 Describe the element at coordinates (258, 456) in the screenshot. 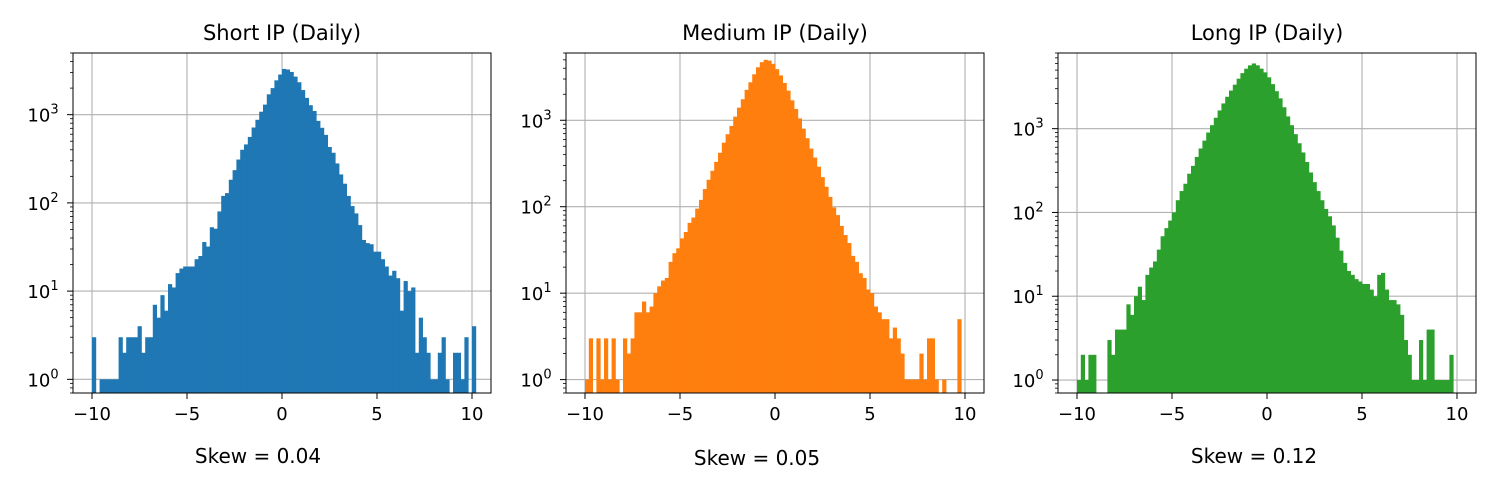

I see `x-axis-label: Skew = 0.04` at that location.